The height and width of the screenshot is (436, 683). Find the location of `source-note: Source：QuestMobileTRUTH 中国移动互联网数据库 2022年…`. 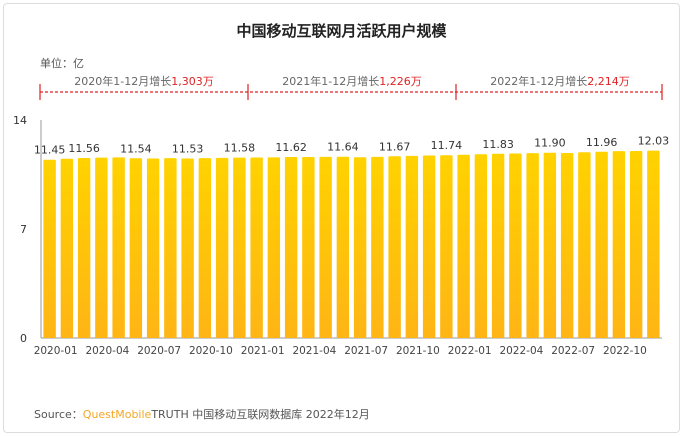

source-note: Source：QuestMobileTRUTH 中国移动互联网数据库 2022年… is located at coordinates (202, 414).